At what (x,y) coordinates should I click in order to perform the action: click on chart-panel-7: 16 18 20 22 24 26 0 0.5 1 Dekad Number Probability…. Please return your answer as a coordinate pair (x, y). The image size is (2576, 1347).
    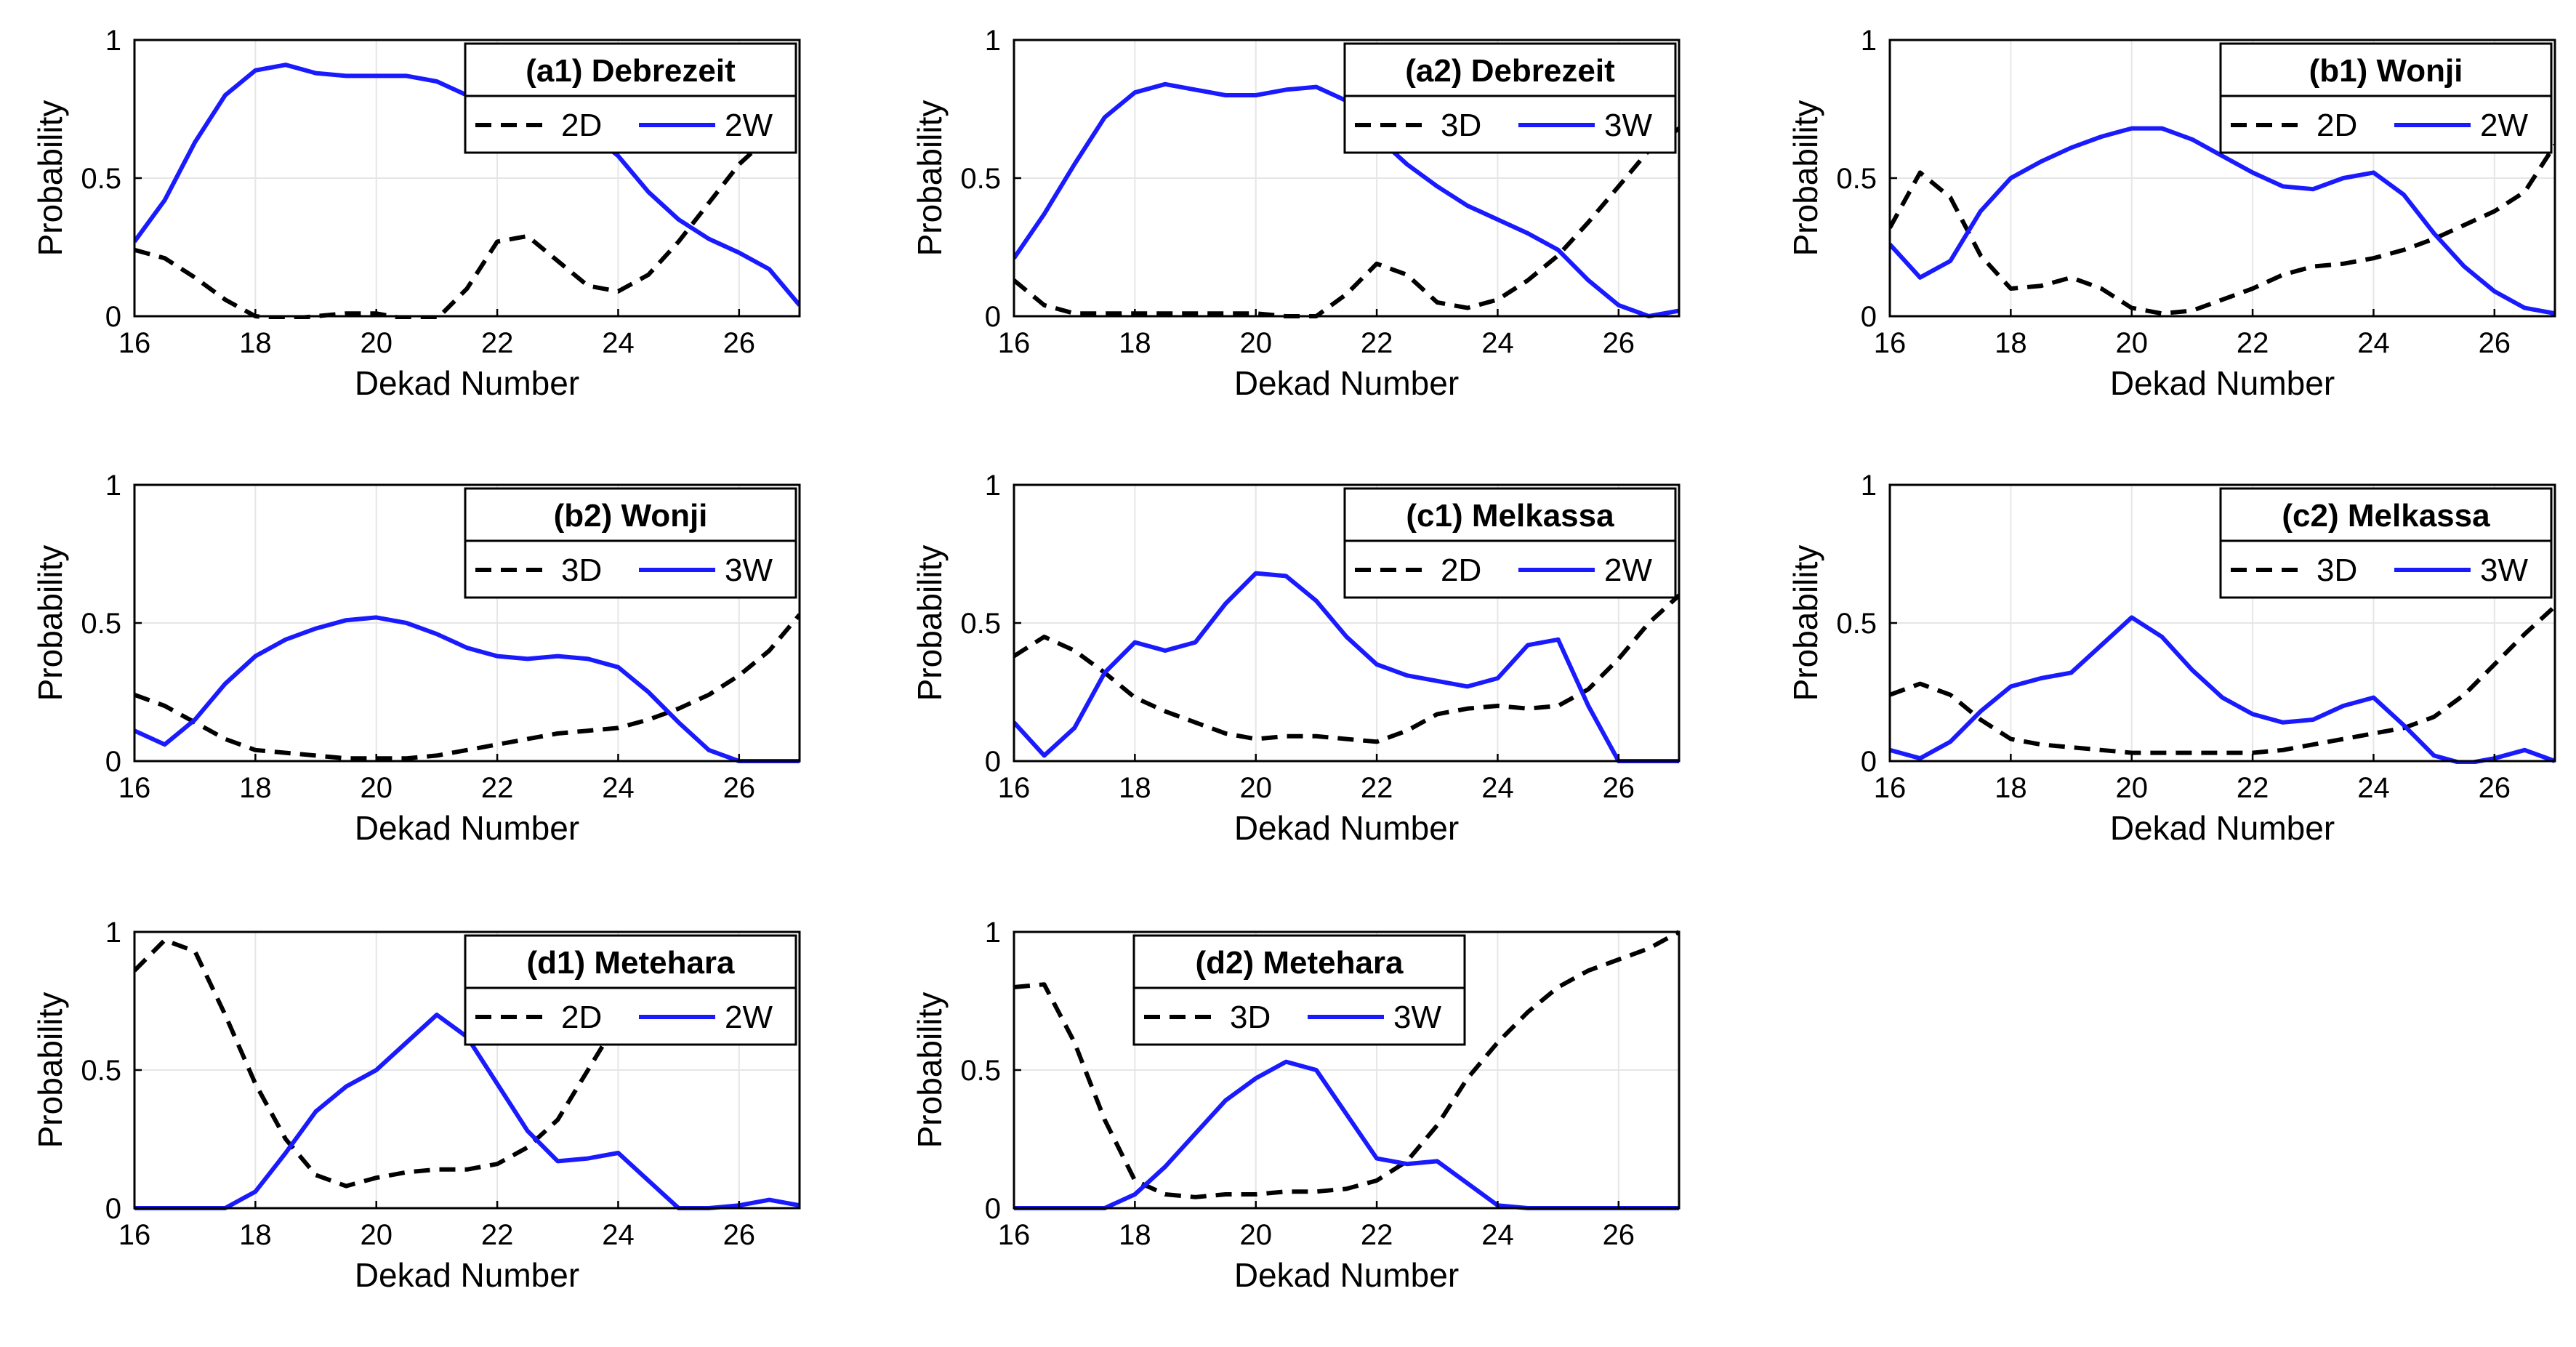
    Looking at the image, I should click on (416, 1105).